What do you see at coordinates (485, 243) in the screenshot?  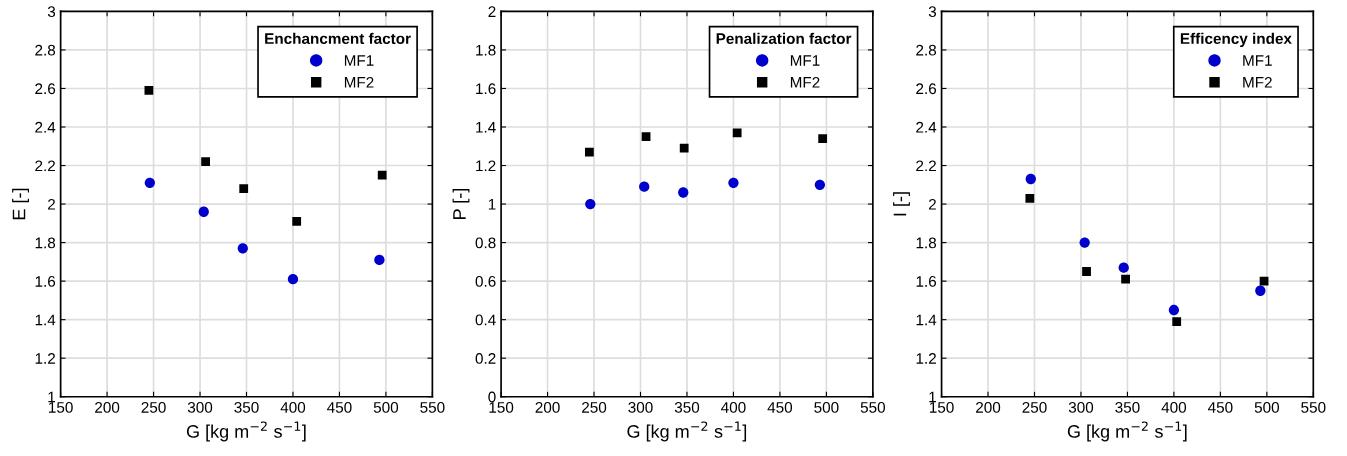 I see `y-tick-label: 0.8` at bounding box center [485, 243].